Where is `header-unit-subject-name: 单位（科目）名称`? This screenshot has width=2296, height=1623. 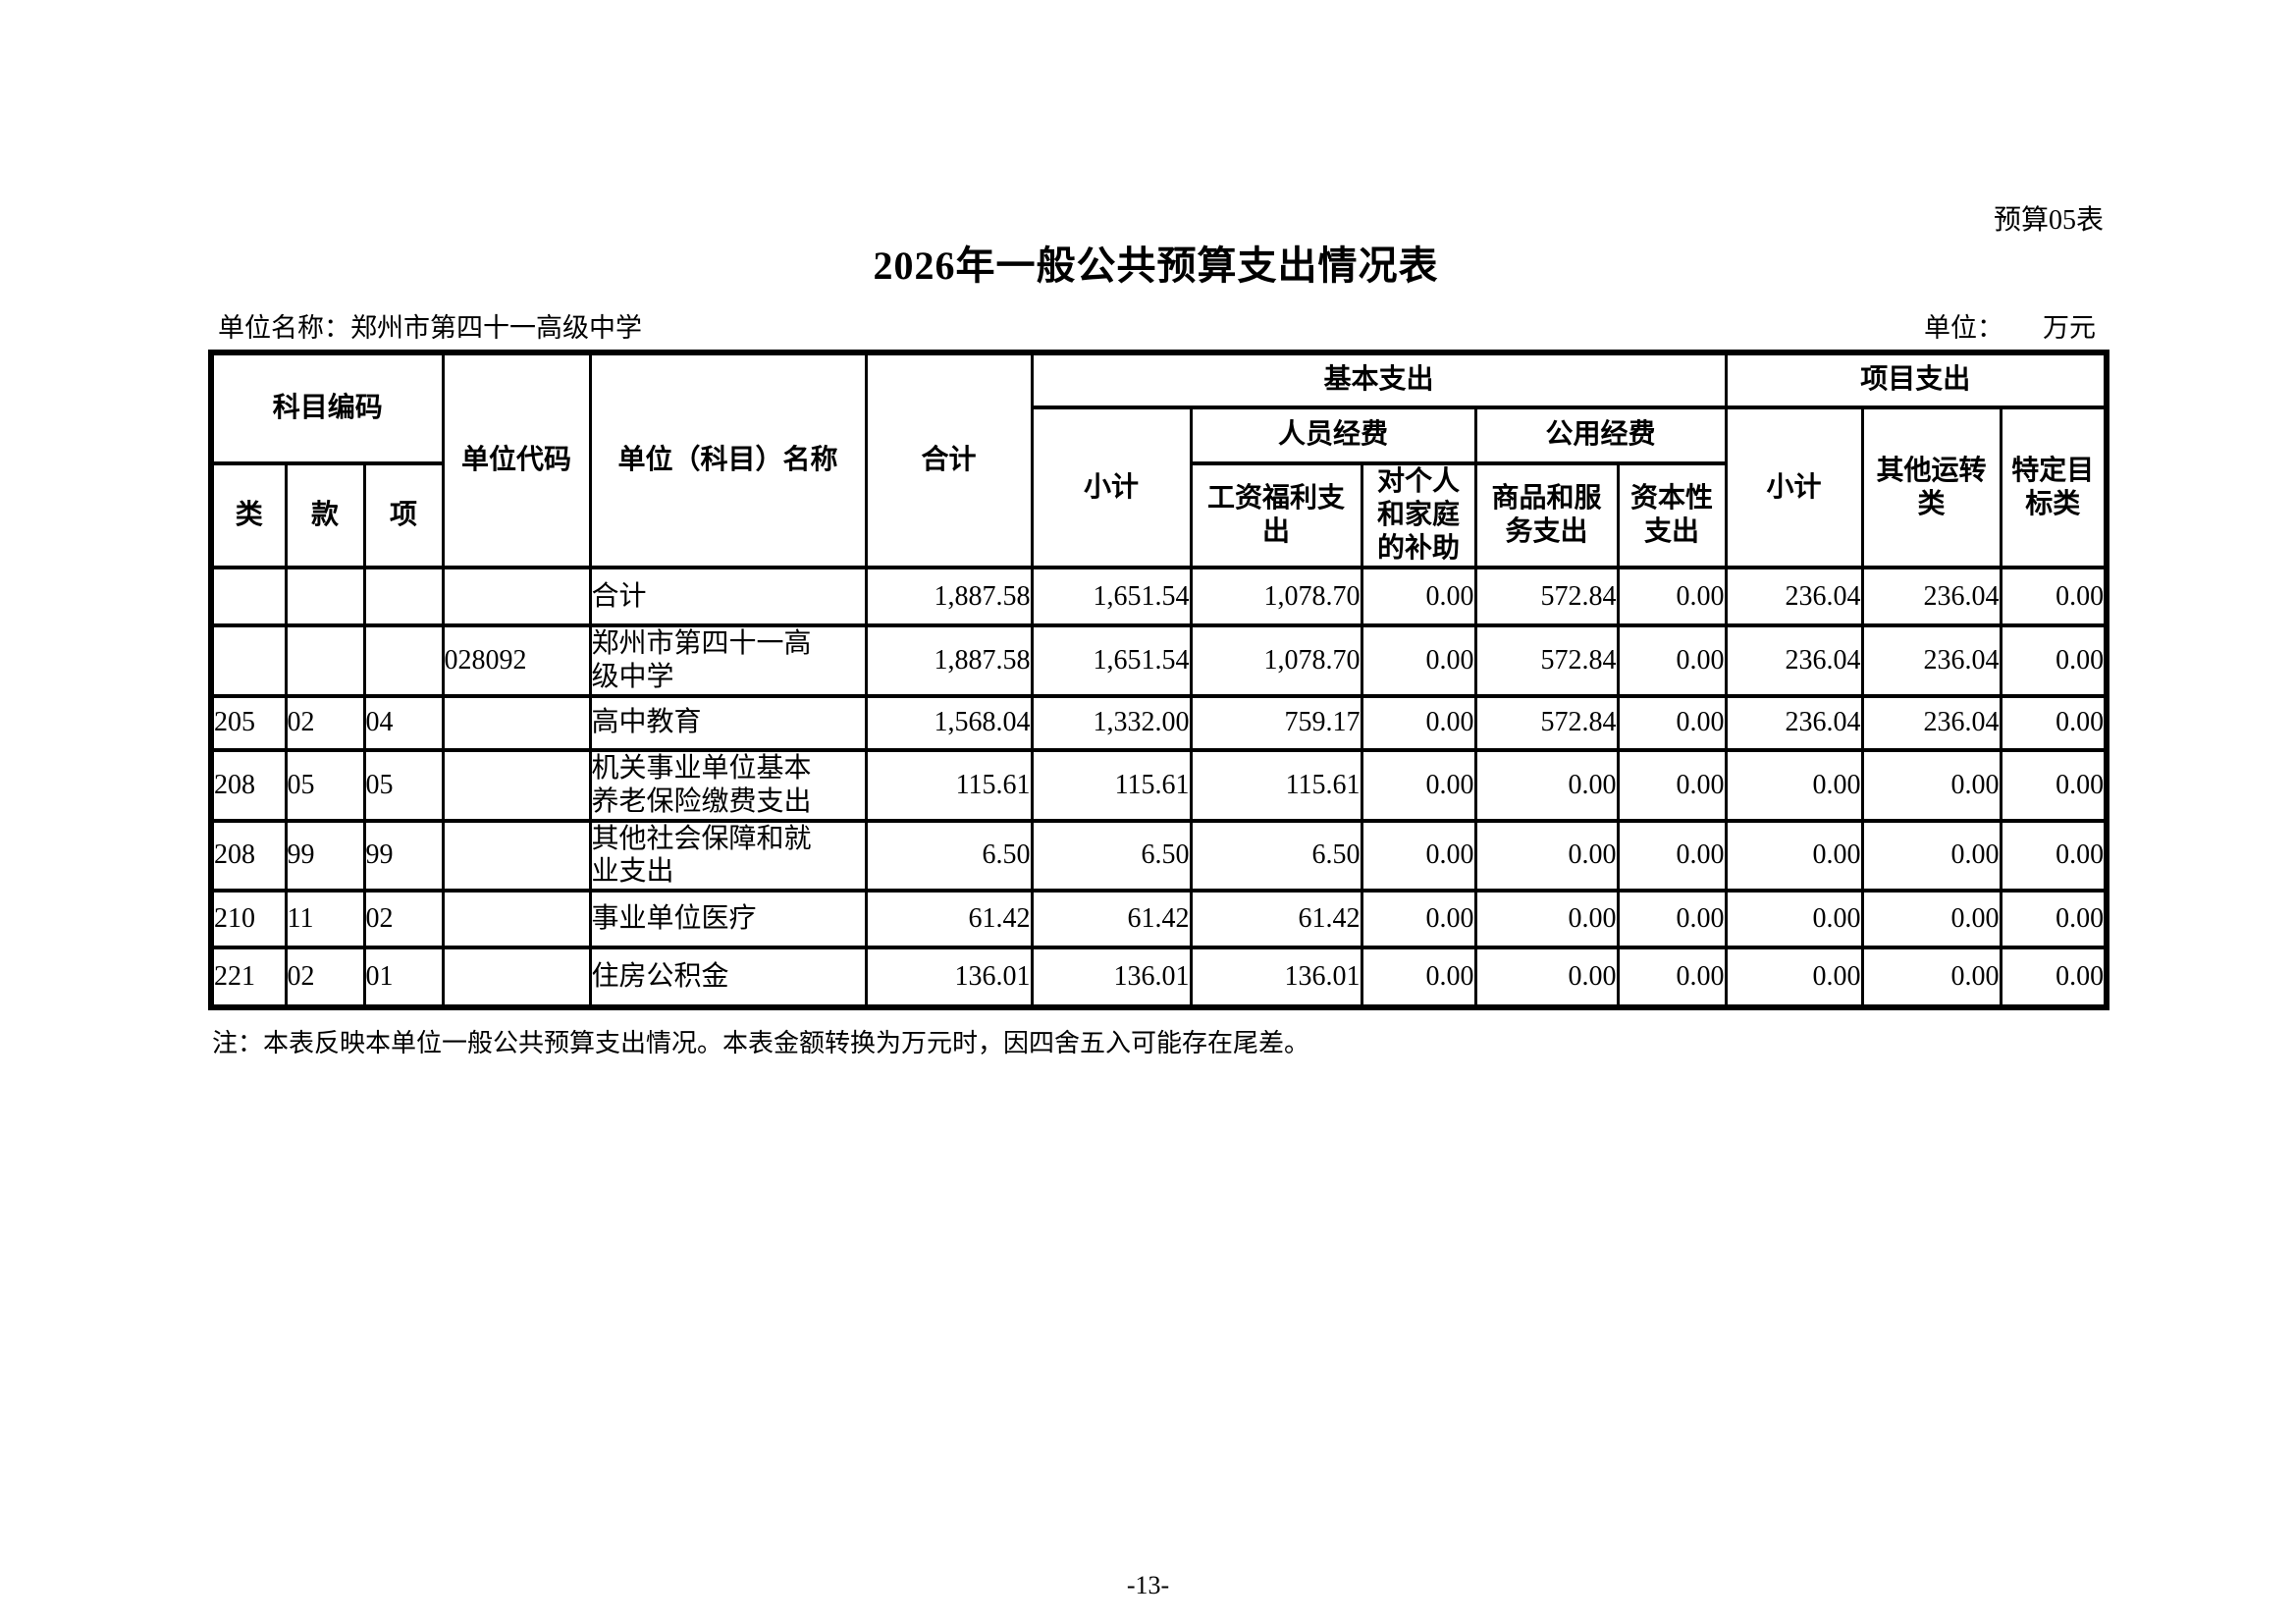 header-unit-subject-name: 单位（科目）名称 is located at coordinates (728, 460).